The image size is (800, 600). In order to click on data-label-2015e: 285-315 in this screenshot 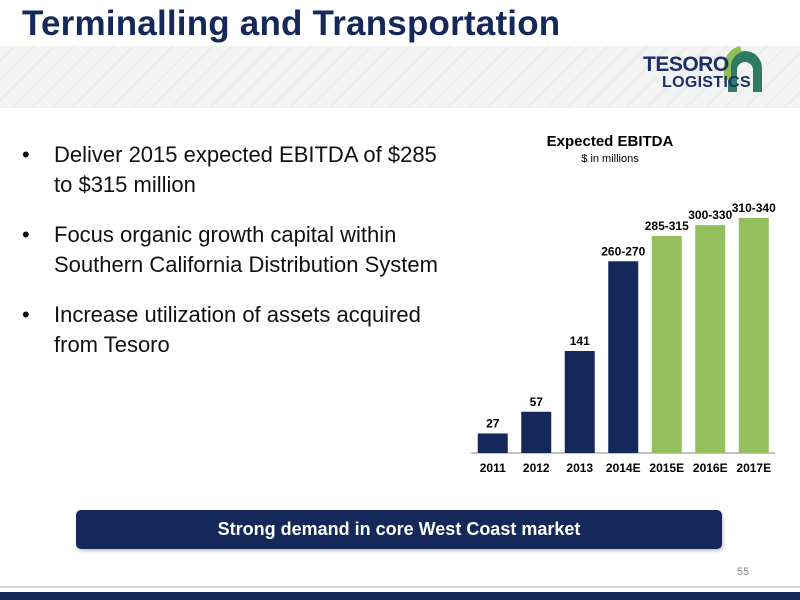, I will do `click(667, 226)`.